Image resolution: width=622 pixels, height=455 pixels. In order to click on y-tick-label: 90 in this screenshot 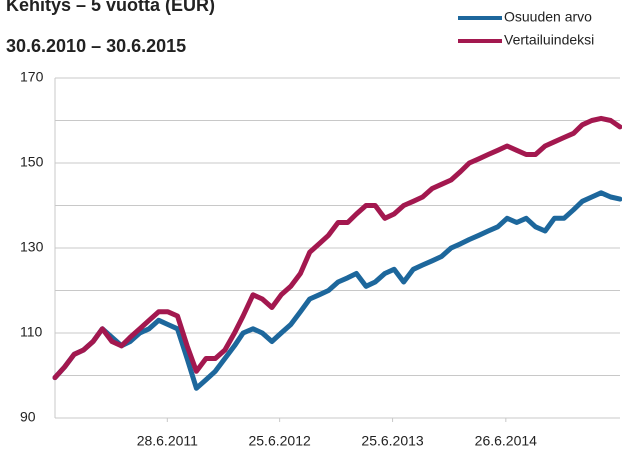, I will do `click(28, 417)`.